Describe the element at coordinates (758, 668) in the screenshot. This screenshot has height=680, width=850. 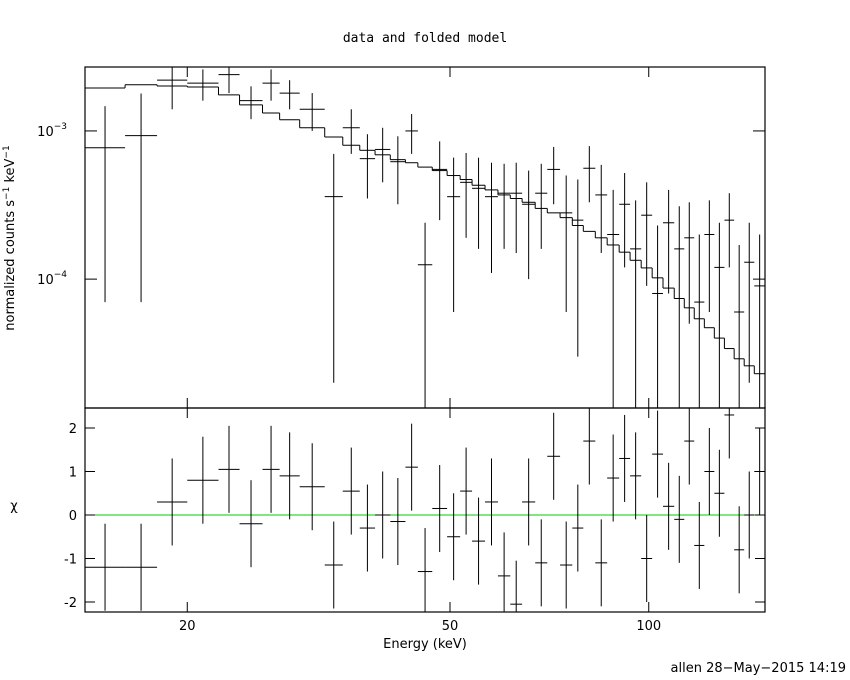
I see `footer: allen 28−May−2015 14:19` at that location.